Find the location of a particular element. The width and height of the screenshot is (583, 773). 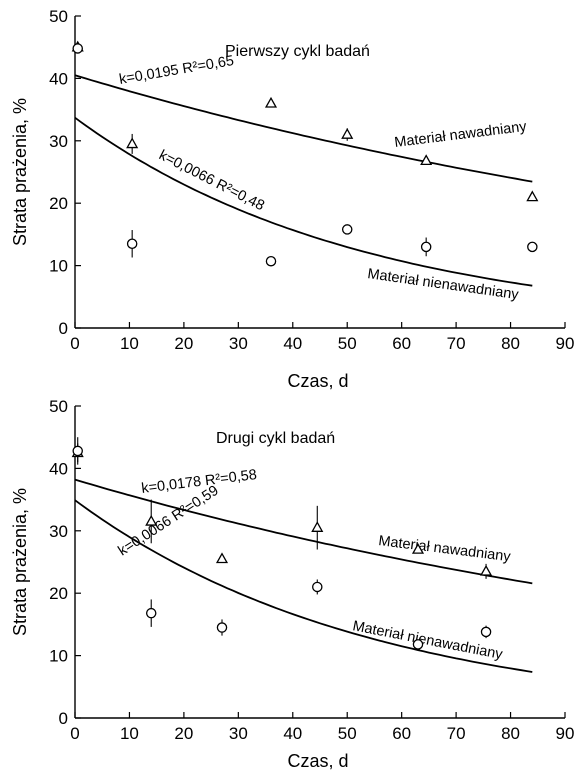

fit-curve-irrigated is located at coordinates (303, 128).